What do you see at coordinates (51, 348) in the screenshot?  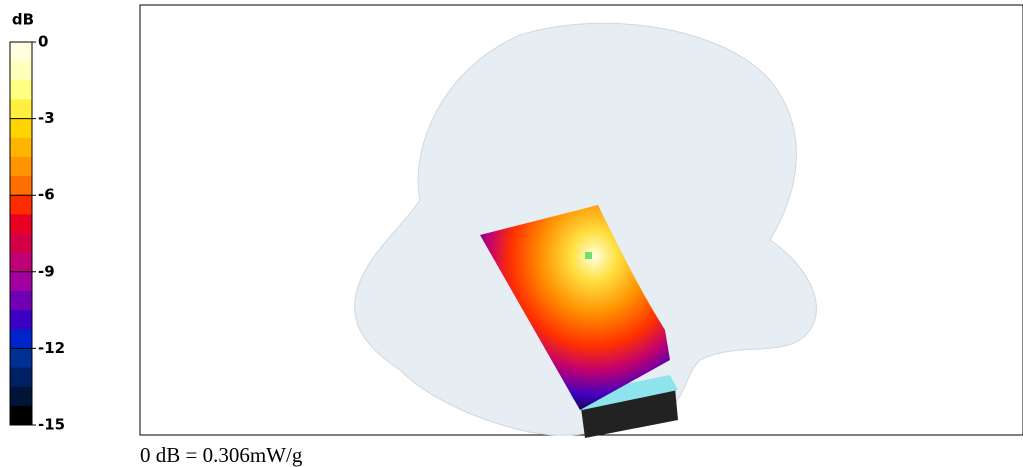 I see `tick-label: -12` at bounding box center [51, 348].